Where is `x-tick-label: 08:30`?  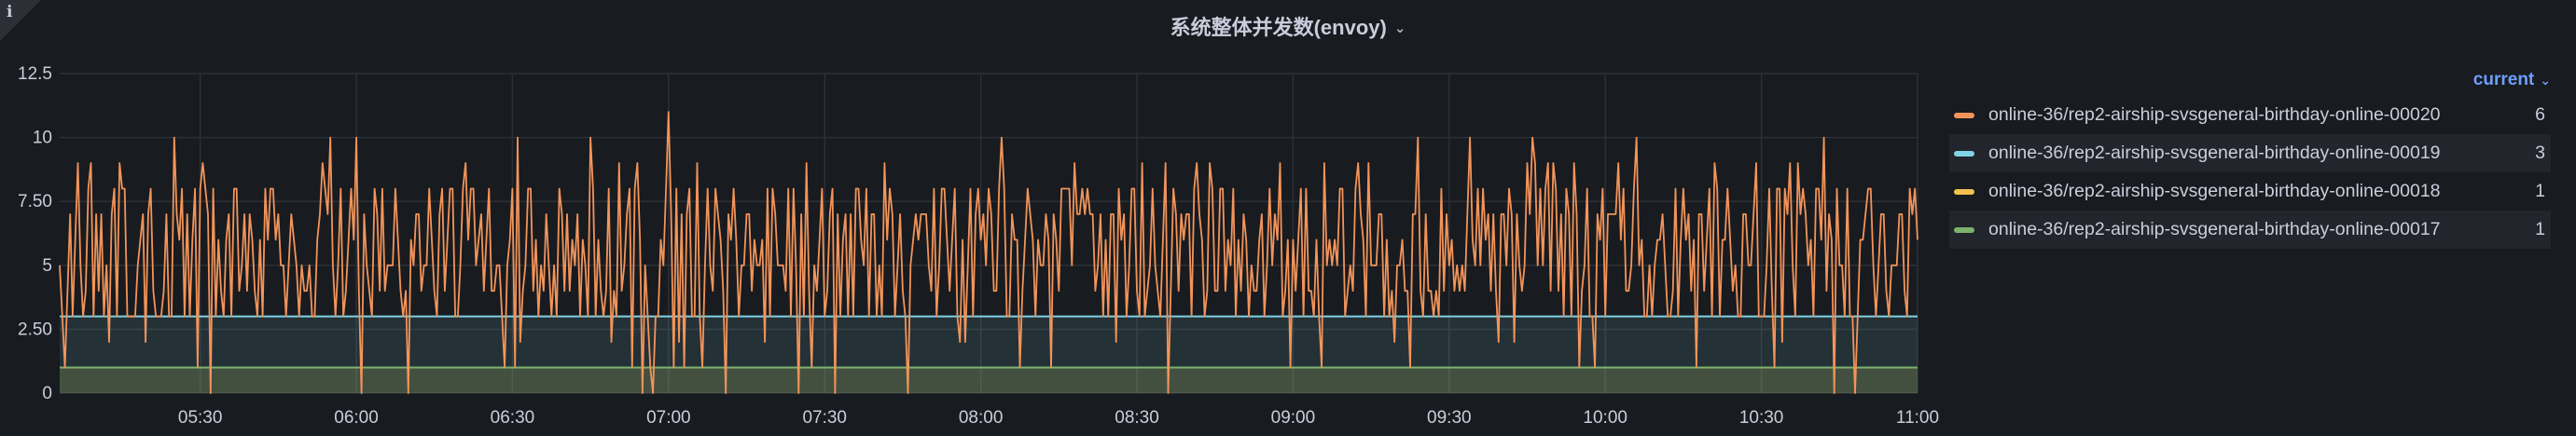 x-tick-label: 08:30 is located at coordinates (1137, 418).